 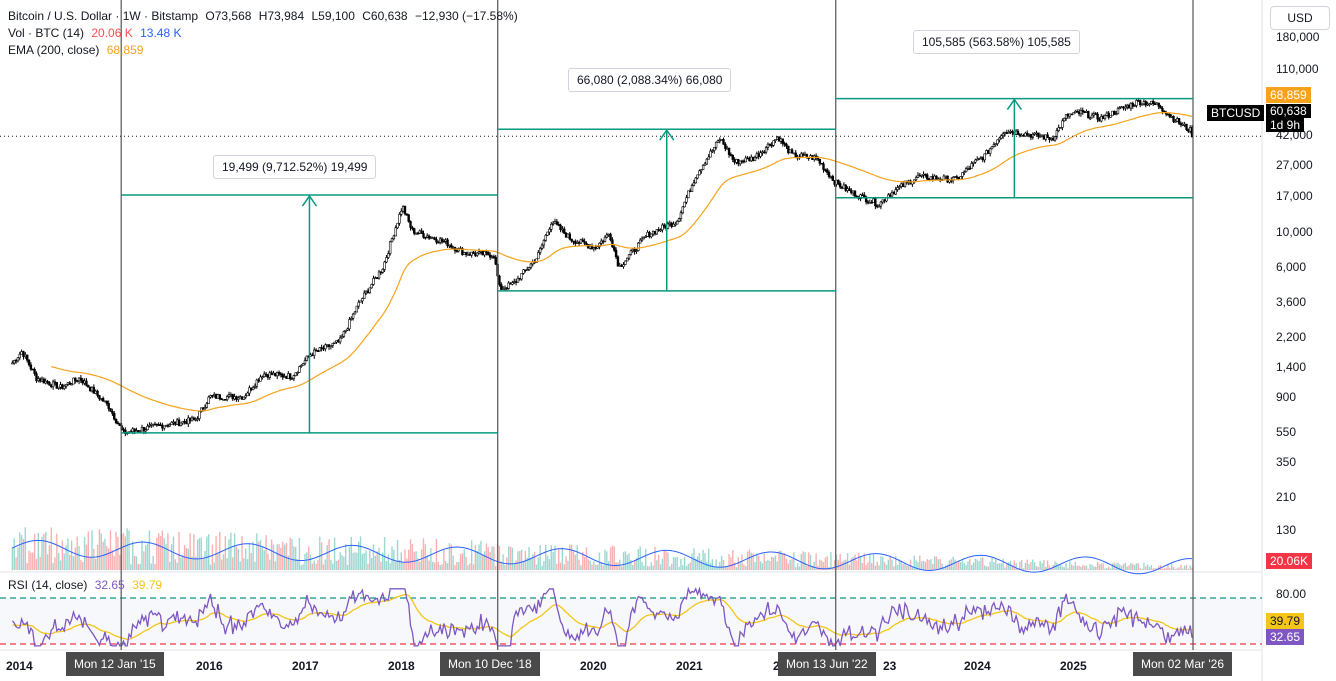 What do you see at coordinates (996, 42) in the screenshot?
I see `measure-label-3: 105,585 (563.58%) 105,585` at bounding box center [996, 42].